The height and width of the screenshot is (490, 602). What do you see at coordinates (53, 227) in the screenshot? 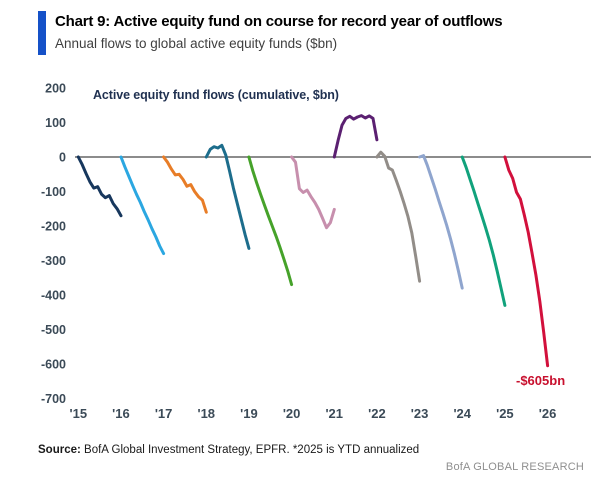
I see `y-tick-label: -200` at bounding box center [53, 227].